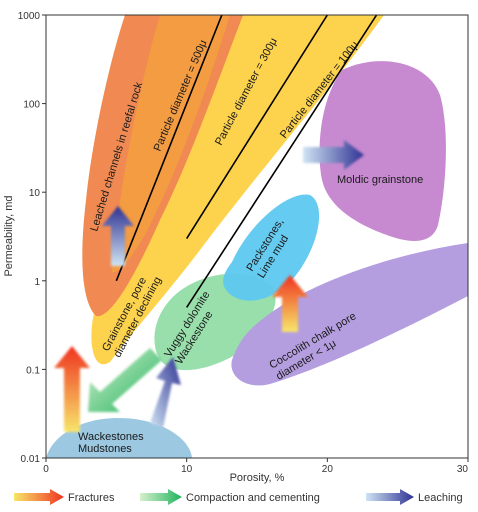  What do you see at coordinates (72, 389) in the screenshot?
I see `fractures-arrow-left` at bounding box center [72, 389].